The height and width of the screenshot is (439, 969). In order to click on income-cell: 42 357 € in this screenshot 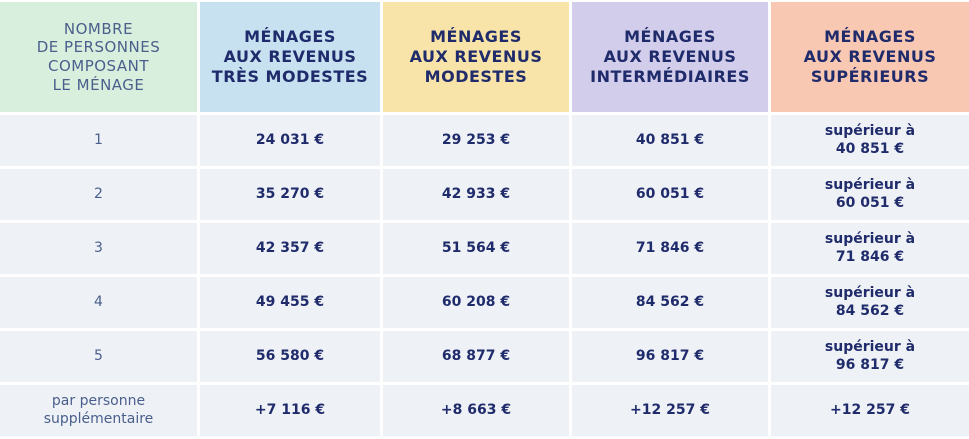, I will do `click(290, 248)`.